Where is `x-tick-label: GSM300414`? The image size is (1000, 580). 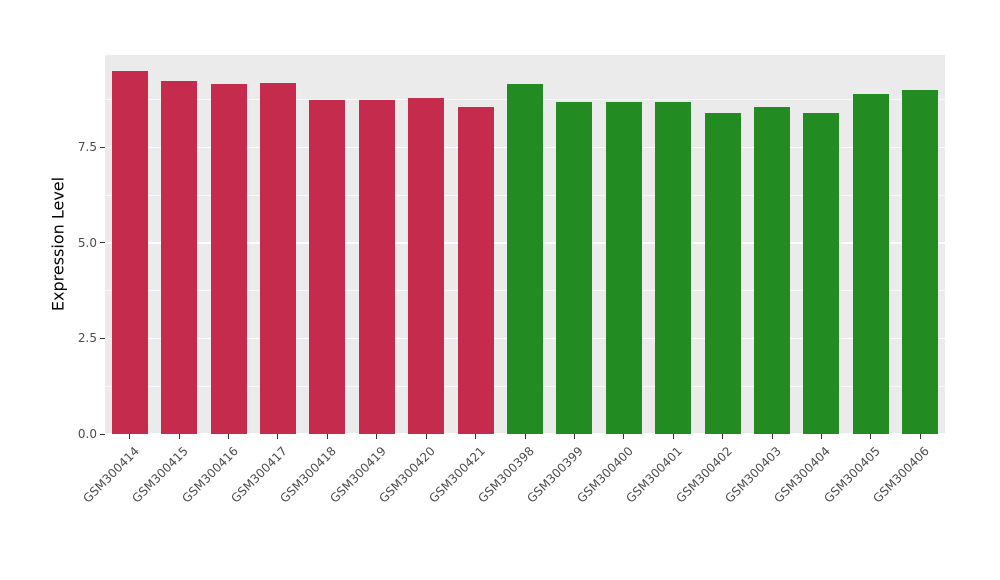 x-tick-label: GSM300414 is located at coordinates (111, 475).